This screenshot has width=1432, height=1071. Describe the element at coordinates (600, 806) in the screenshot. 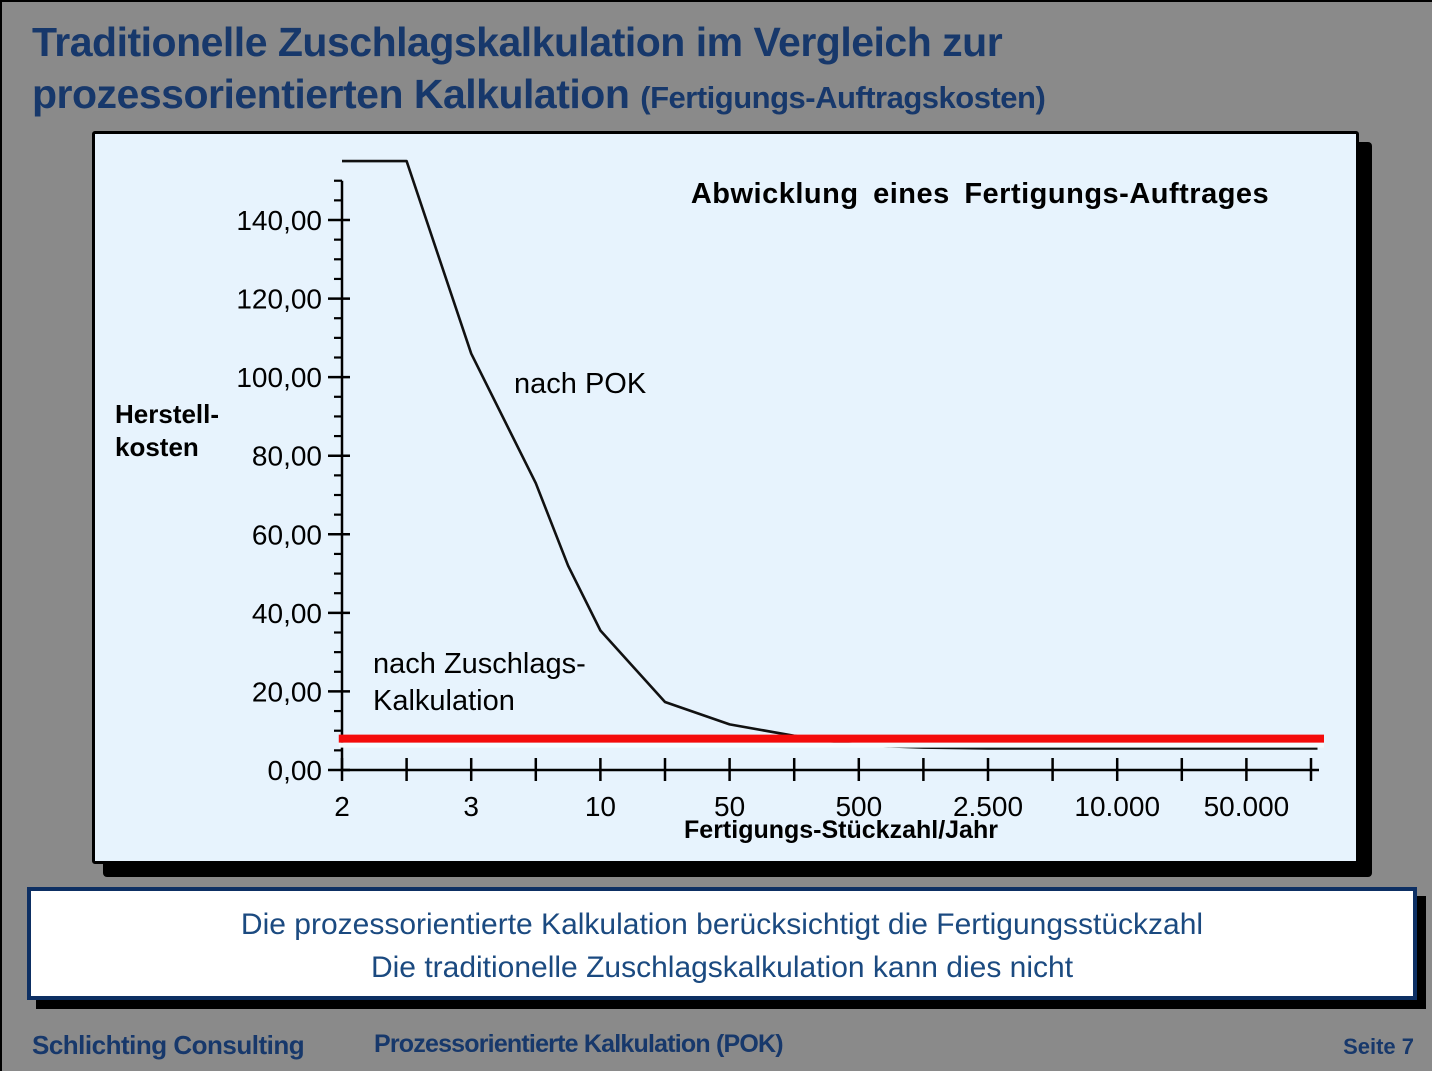

I see `svg-text: 10` at that location.